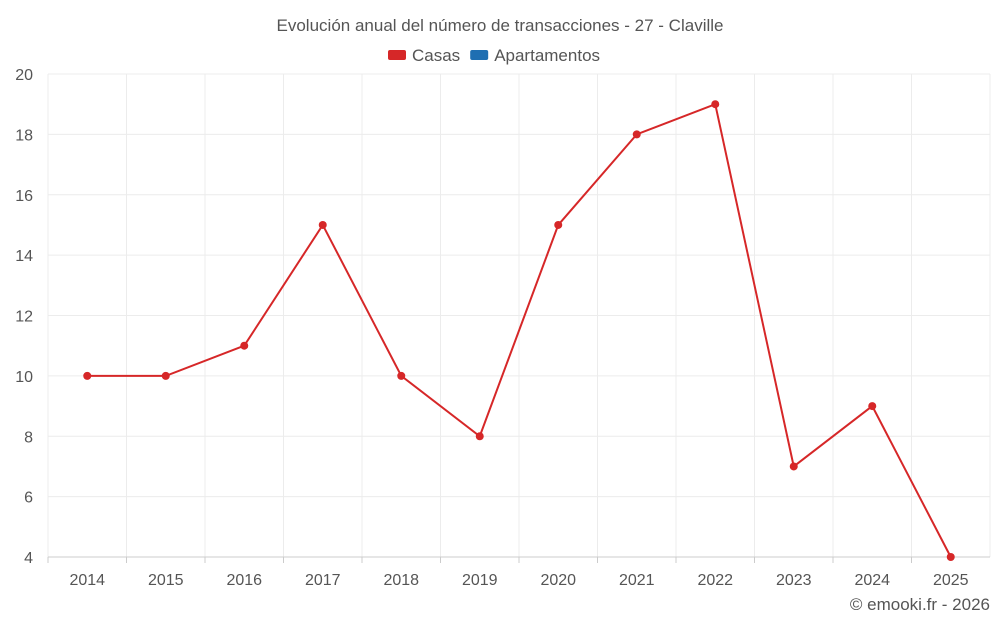 Image resolution: width=1000 pixels, height=625 pixels. What do you see at coordinates (480, 580) in the screenshot?
I see `x-tick-label: 2019` at bounding box center [480, 580].